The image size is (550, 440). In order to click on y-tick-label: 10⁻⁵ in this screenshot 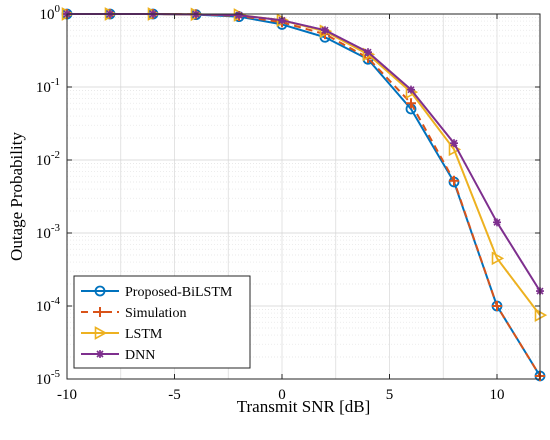, I will do `click(48, 378)`.